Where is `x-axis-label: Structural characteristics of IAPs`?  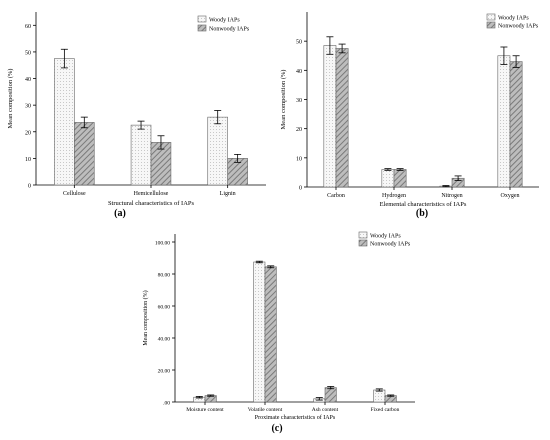
x-axis-label: Structural characteristics of IAPs is located at coordinates (151, 203).